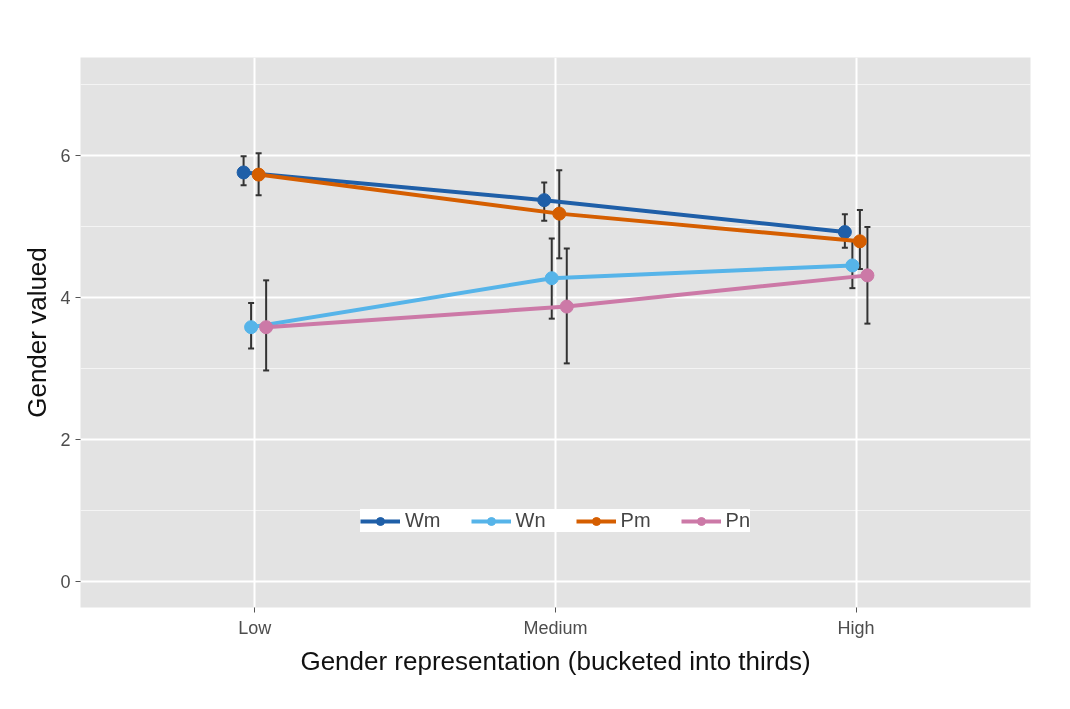  Describe the element at coordinates (422, 520) in the screenshot. I see `legend-label: Wm` at that location.